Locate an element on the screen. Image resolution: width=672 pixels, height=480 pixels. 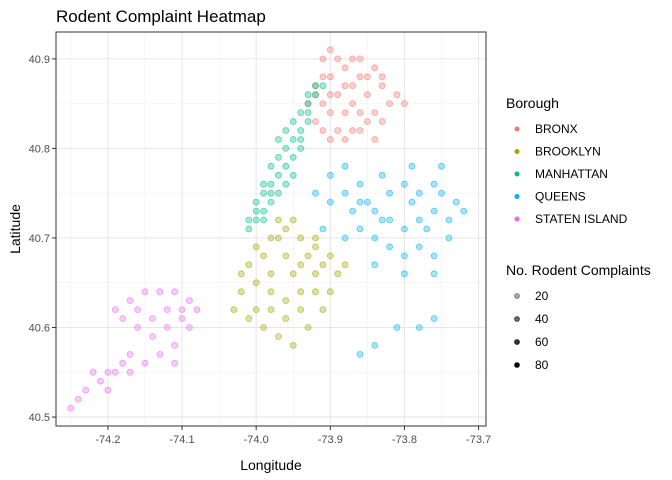
x-tick-label: -73.9 is located at coordinates (330, 440).